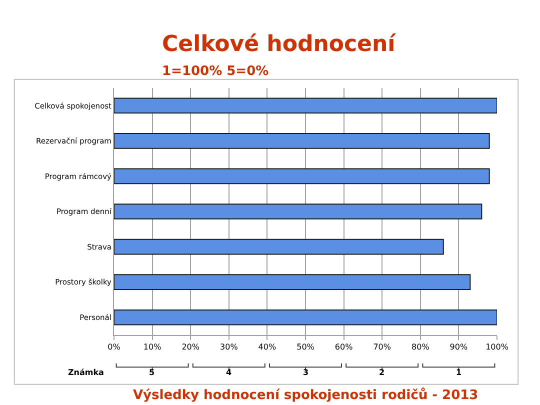  What do you see at coordinates (382, 347) in the screenshot?
I see `x-tick-label: 70%` at bounding box center [382, 347].